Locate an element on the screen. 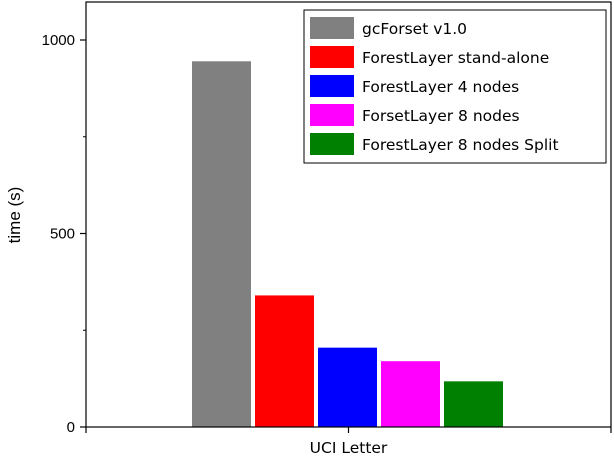  legend-label-forestlayer-stand-alone: ForestLayer stand-alone is located at coordinates (455, 58).